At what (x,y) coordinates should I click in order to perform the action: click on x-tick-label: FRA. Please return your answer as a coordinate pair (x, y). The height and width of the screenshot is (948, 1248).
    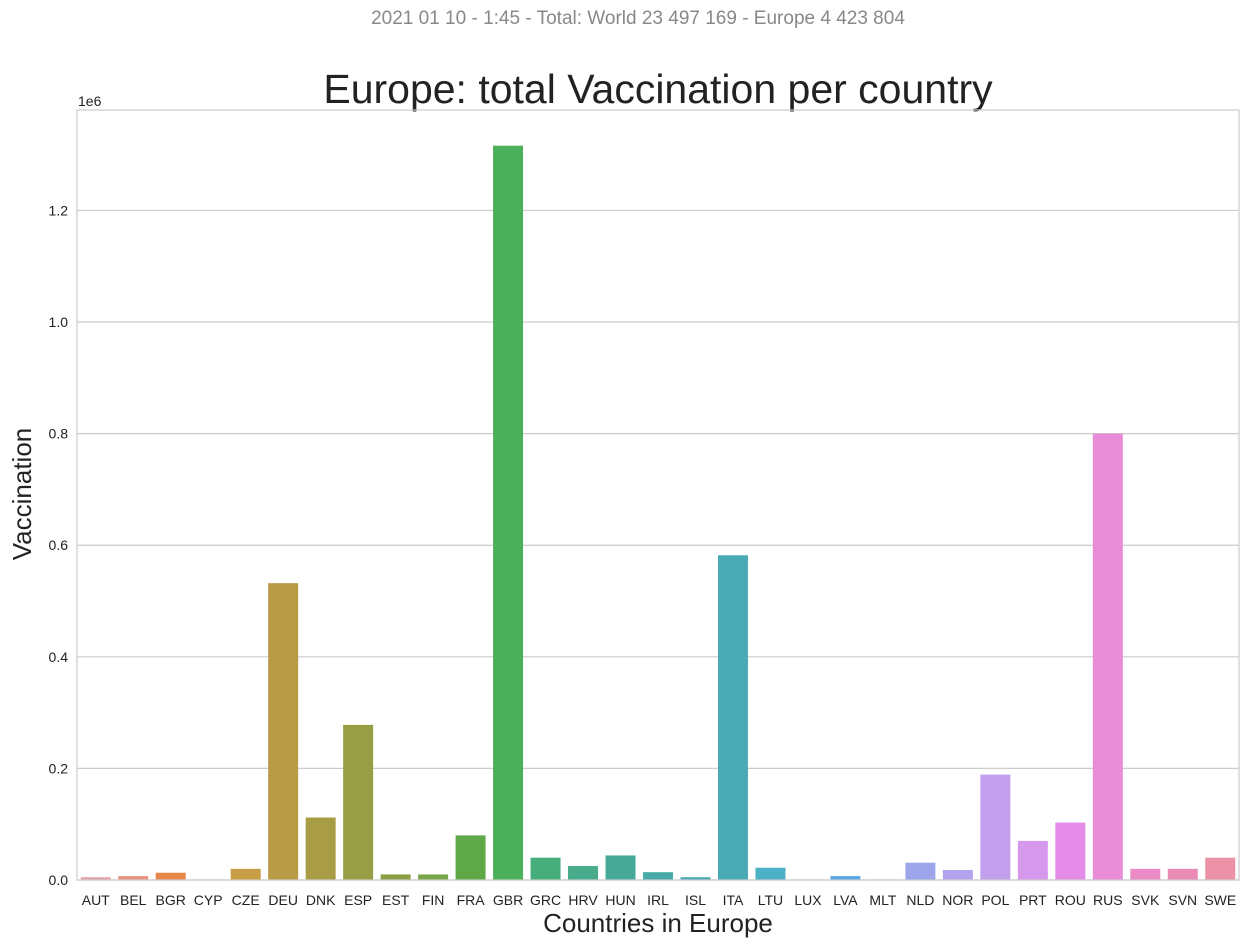
    Looking at the image, I should click on (471, 900).